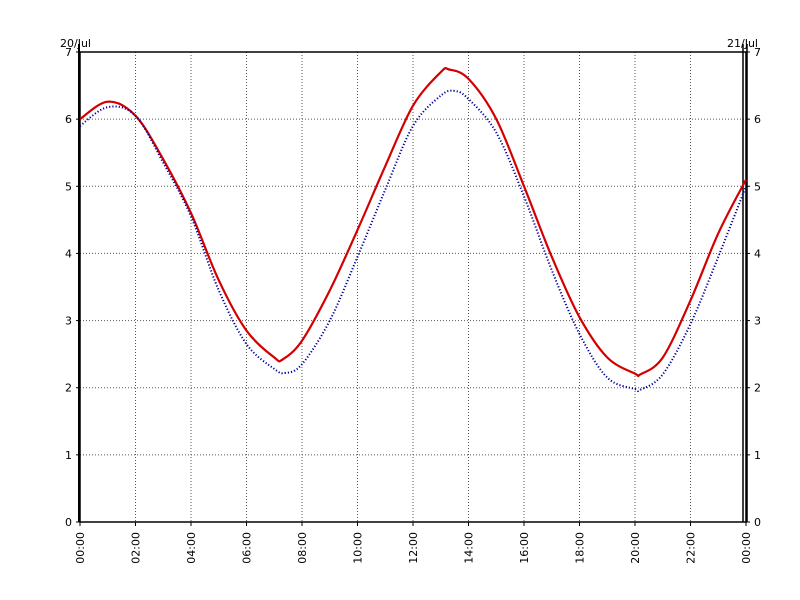 The height and width of the screenshot is (600, 800). What do you see at coordinates (757, 522) in the screenshot?
I see `y-tick-label-right: 0` at bounding box center [757, 522].